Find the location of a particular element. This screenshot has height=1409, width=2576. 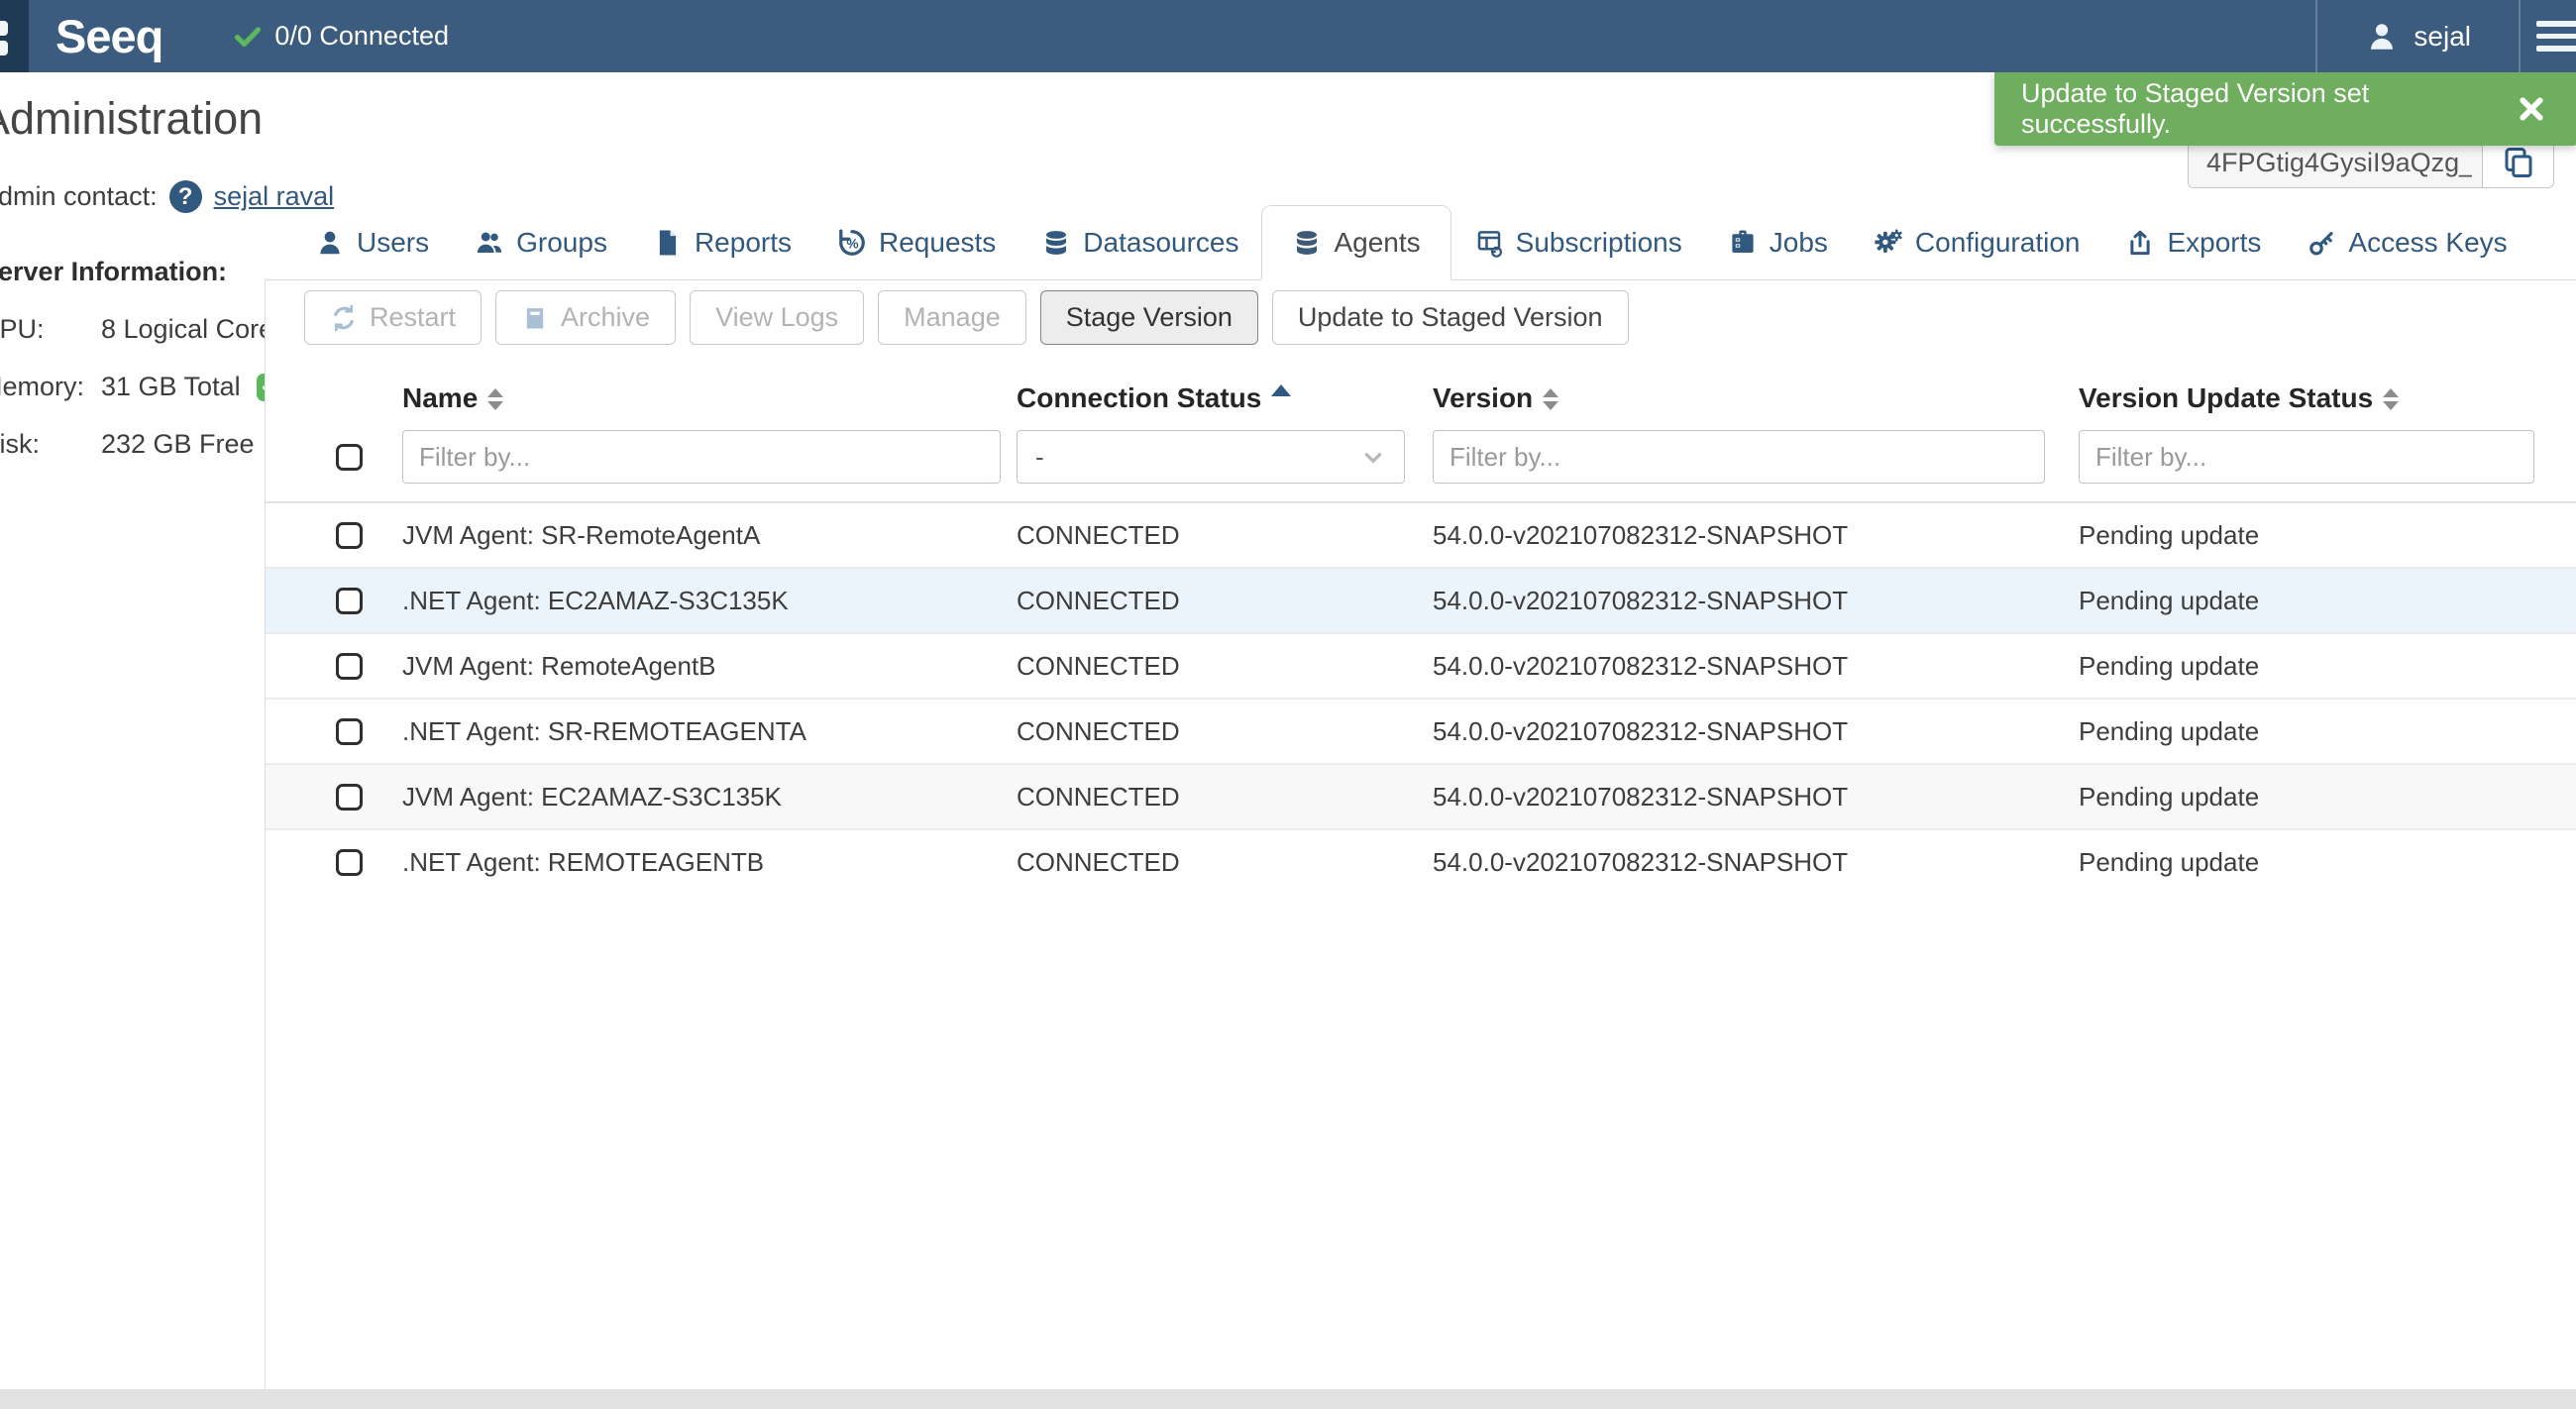

copy-token-button is located at coordinates (2518, 162).